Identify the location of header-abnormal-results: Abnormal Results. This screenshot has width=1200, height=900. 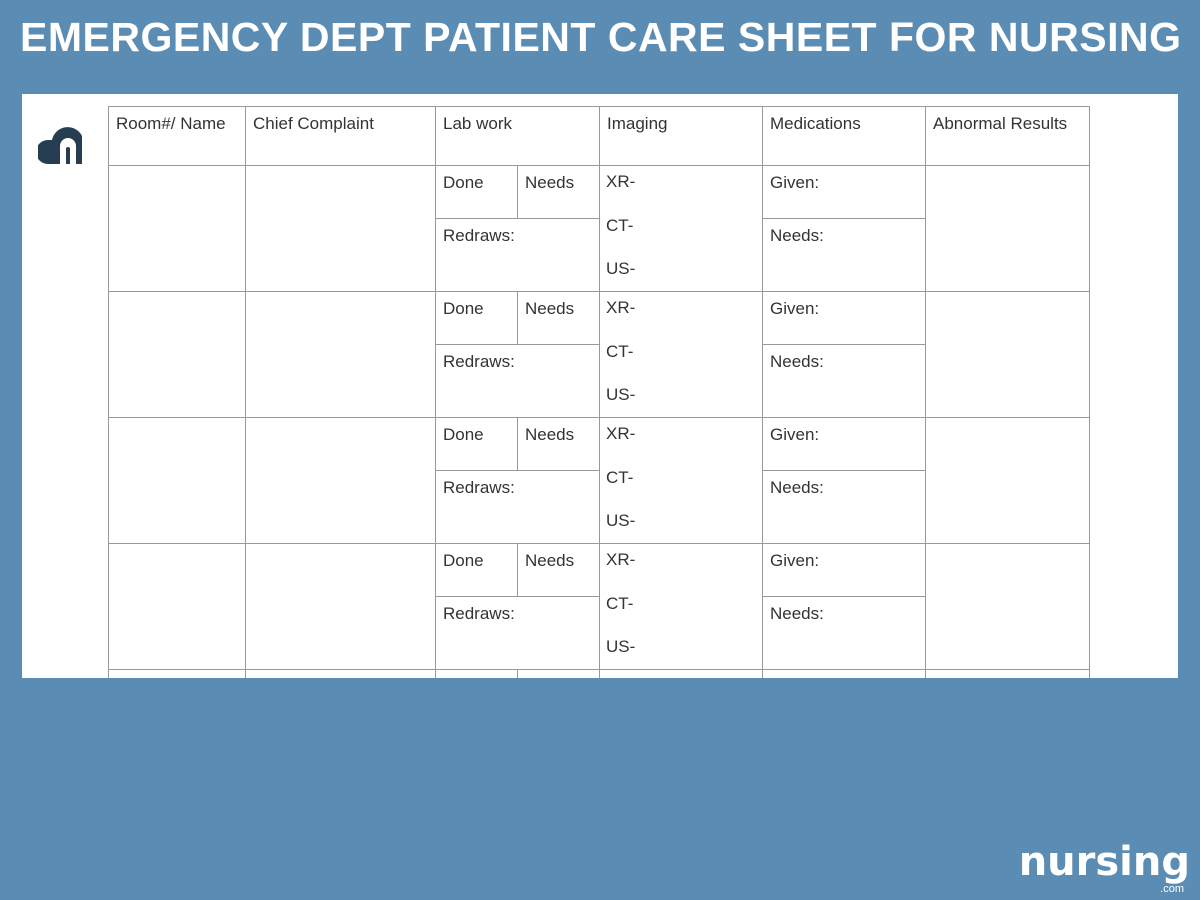
(1007, 136).